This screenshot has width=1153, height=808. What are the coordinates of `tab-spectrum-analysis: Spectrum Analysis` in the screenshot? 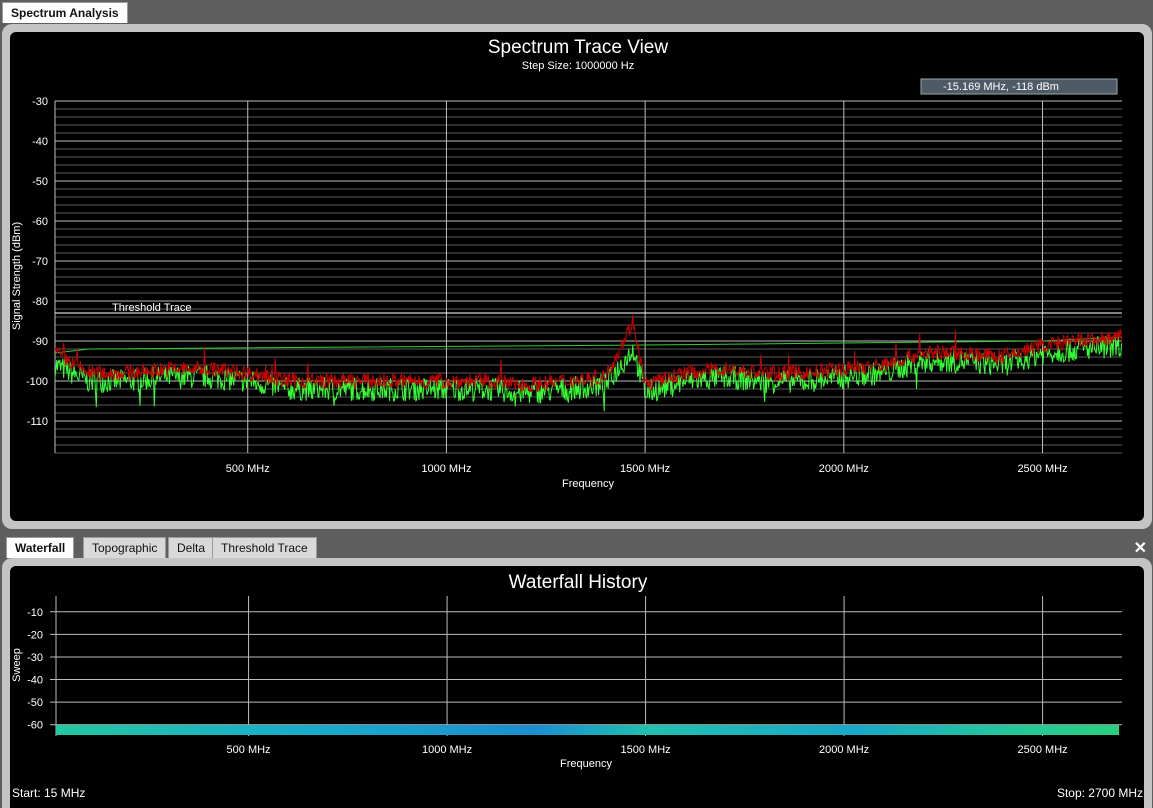 It's located at (65, 12).